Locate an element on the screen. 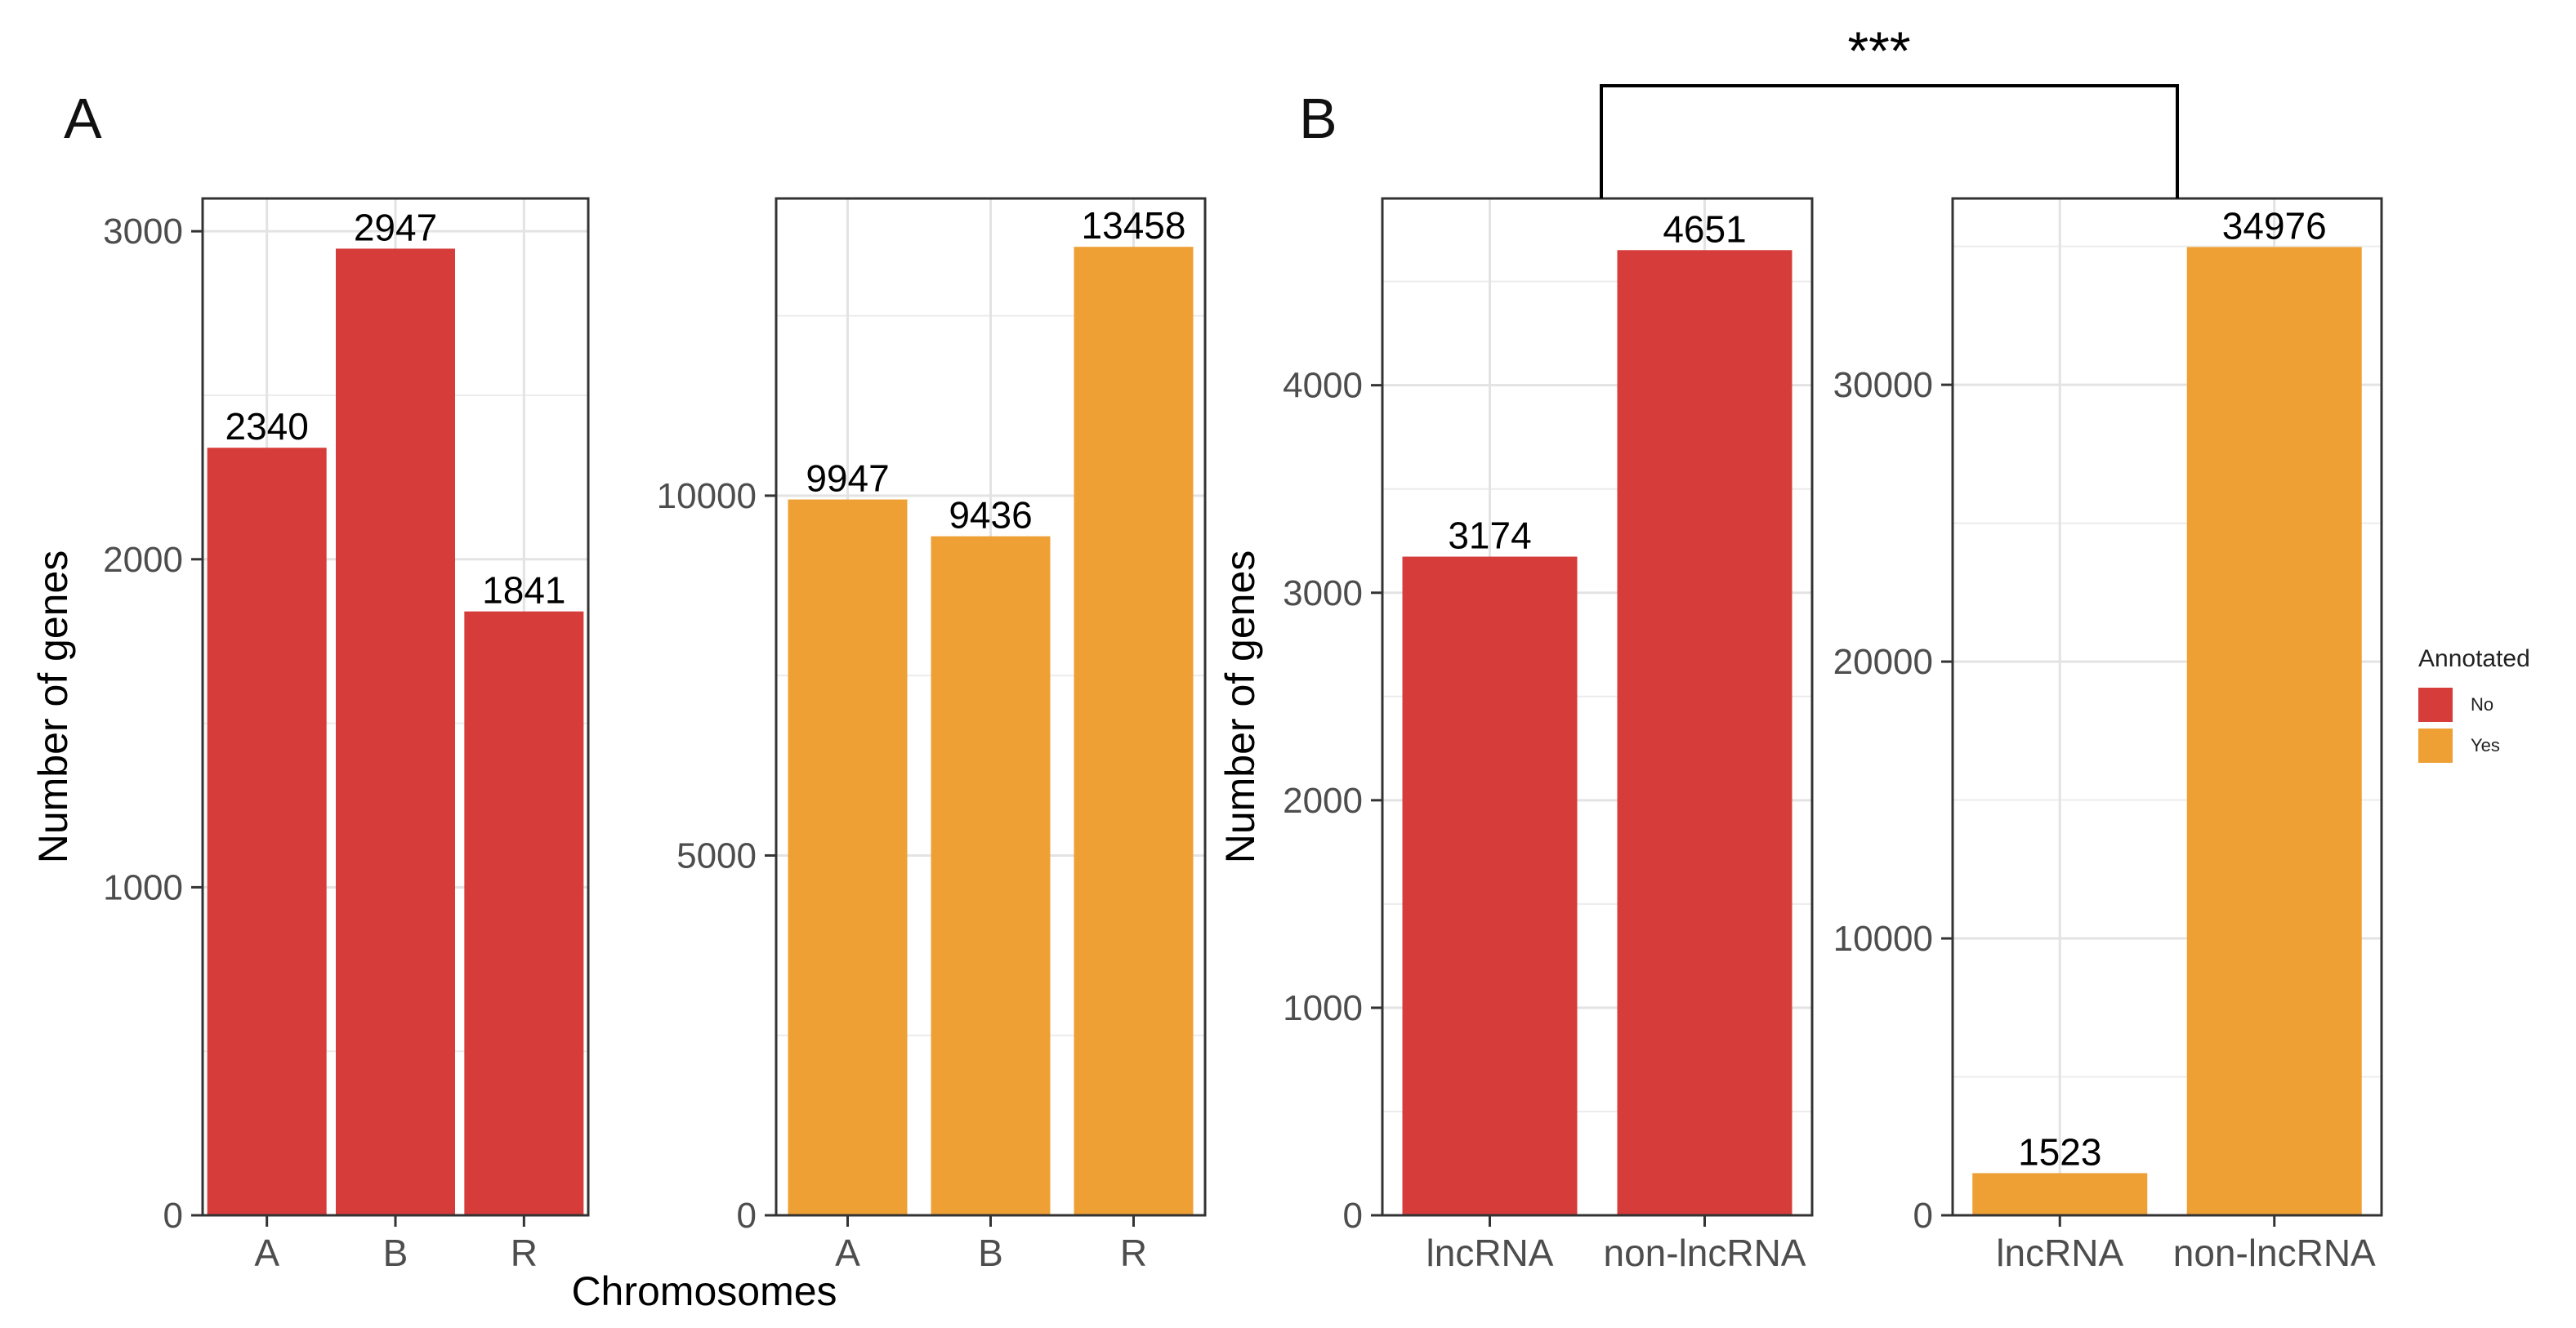 Image resolution: width=2576 pixels, height=1328 pixels. data-label: 1841 is located at coordinates (524, 590).